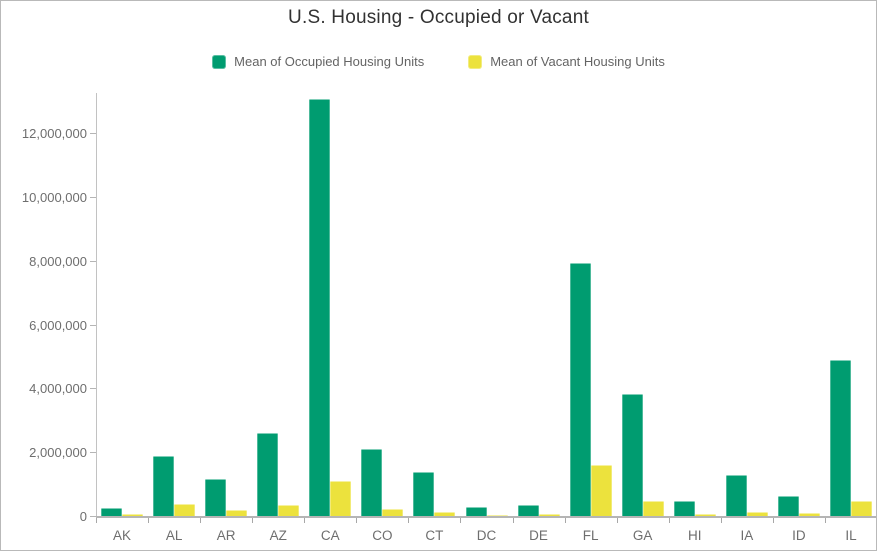 The width and height of the screenshot is (877, 551). Describe the element at coordinates (475, 61) in the screenshot. I see `vacant-series-swatch-icon` at that location.